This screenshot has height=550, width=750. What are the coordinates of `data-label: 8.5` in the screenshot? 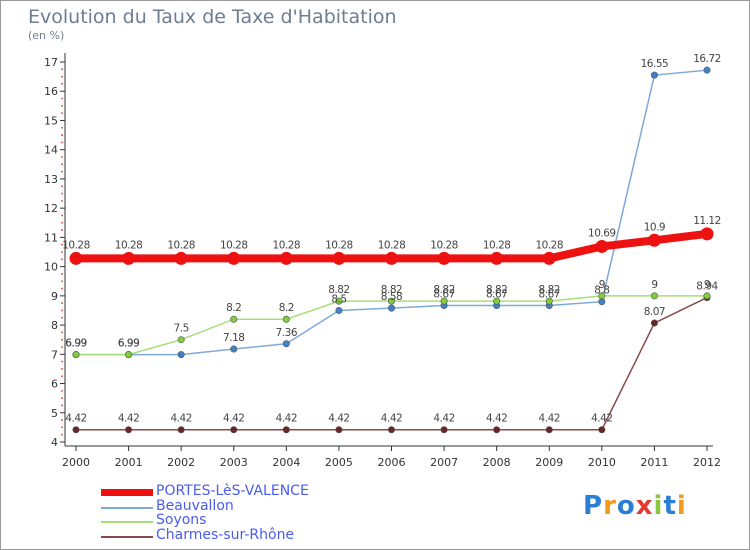 It's located at (338, 299).